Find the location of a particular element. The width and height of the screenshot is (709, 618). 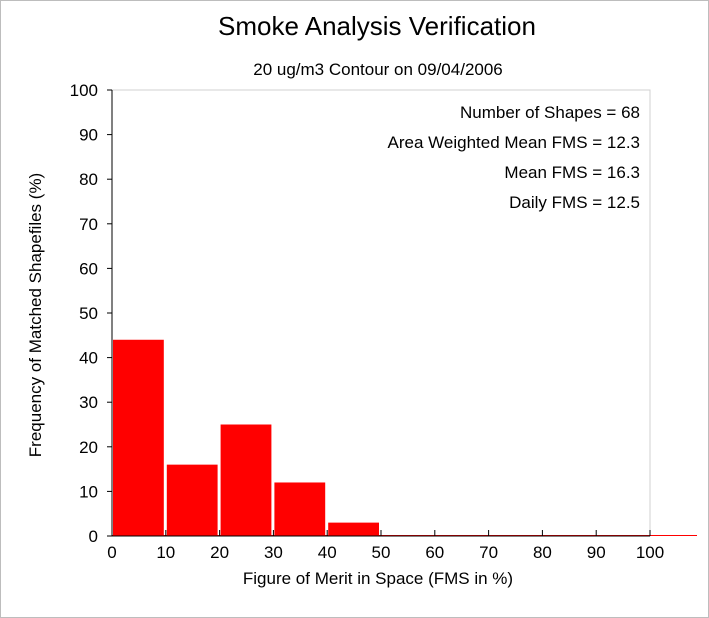

stat-annotation: Number of Shapes = 68 is located at coordinates (550, 112).